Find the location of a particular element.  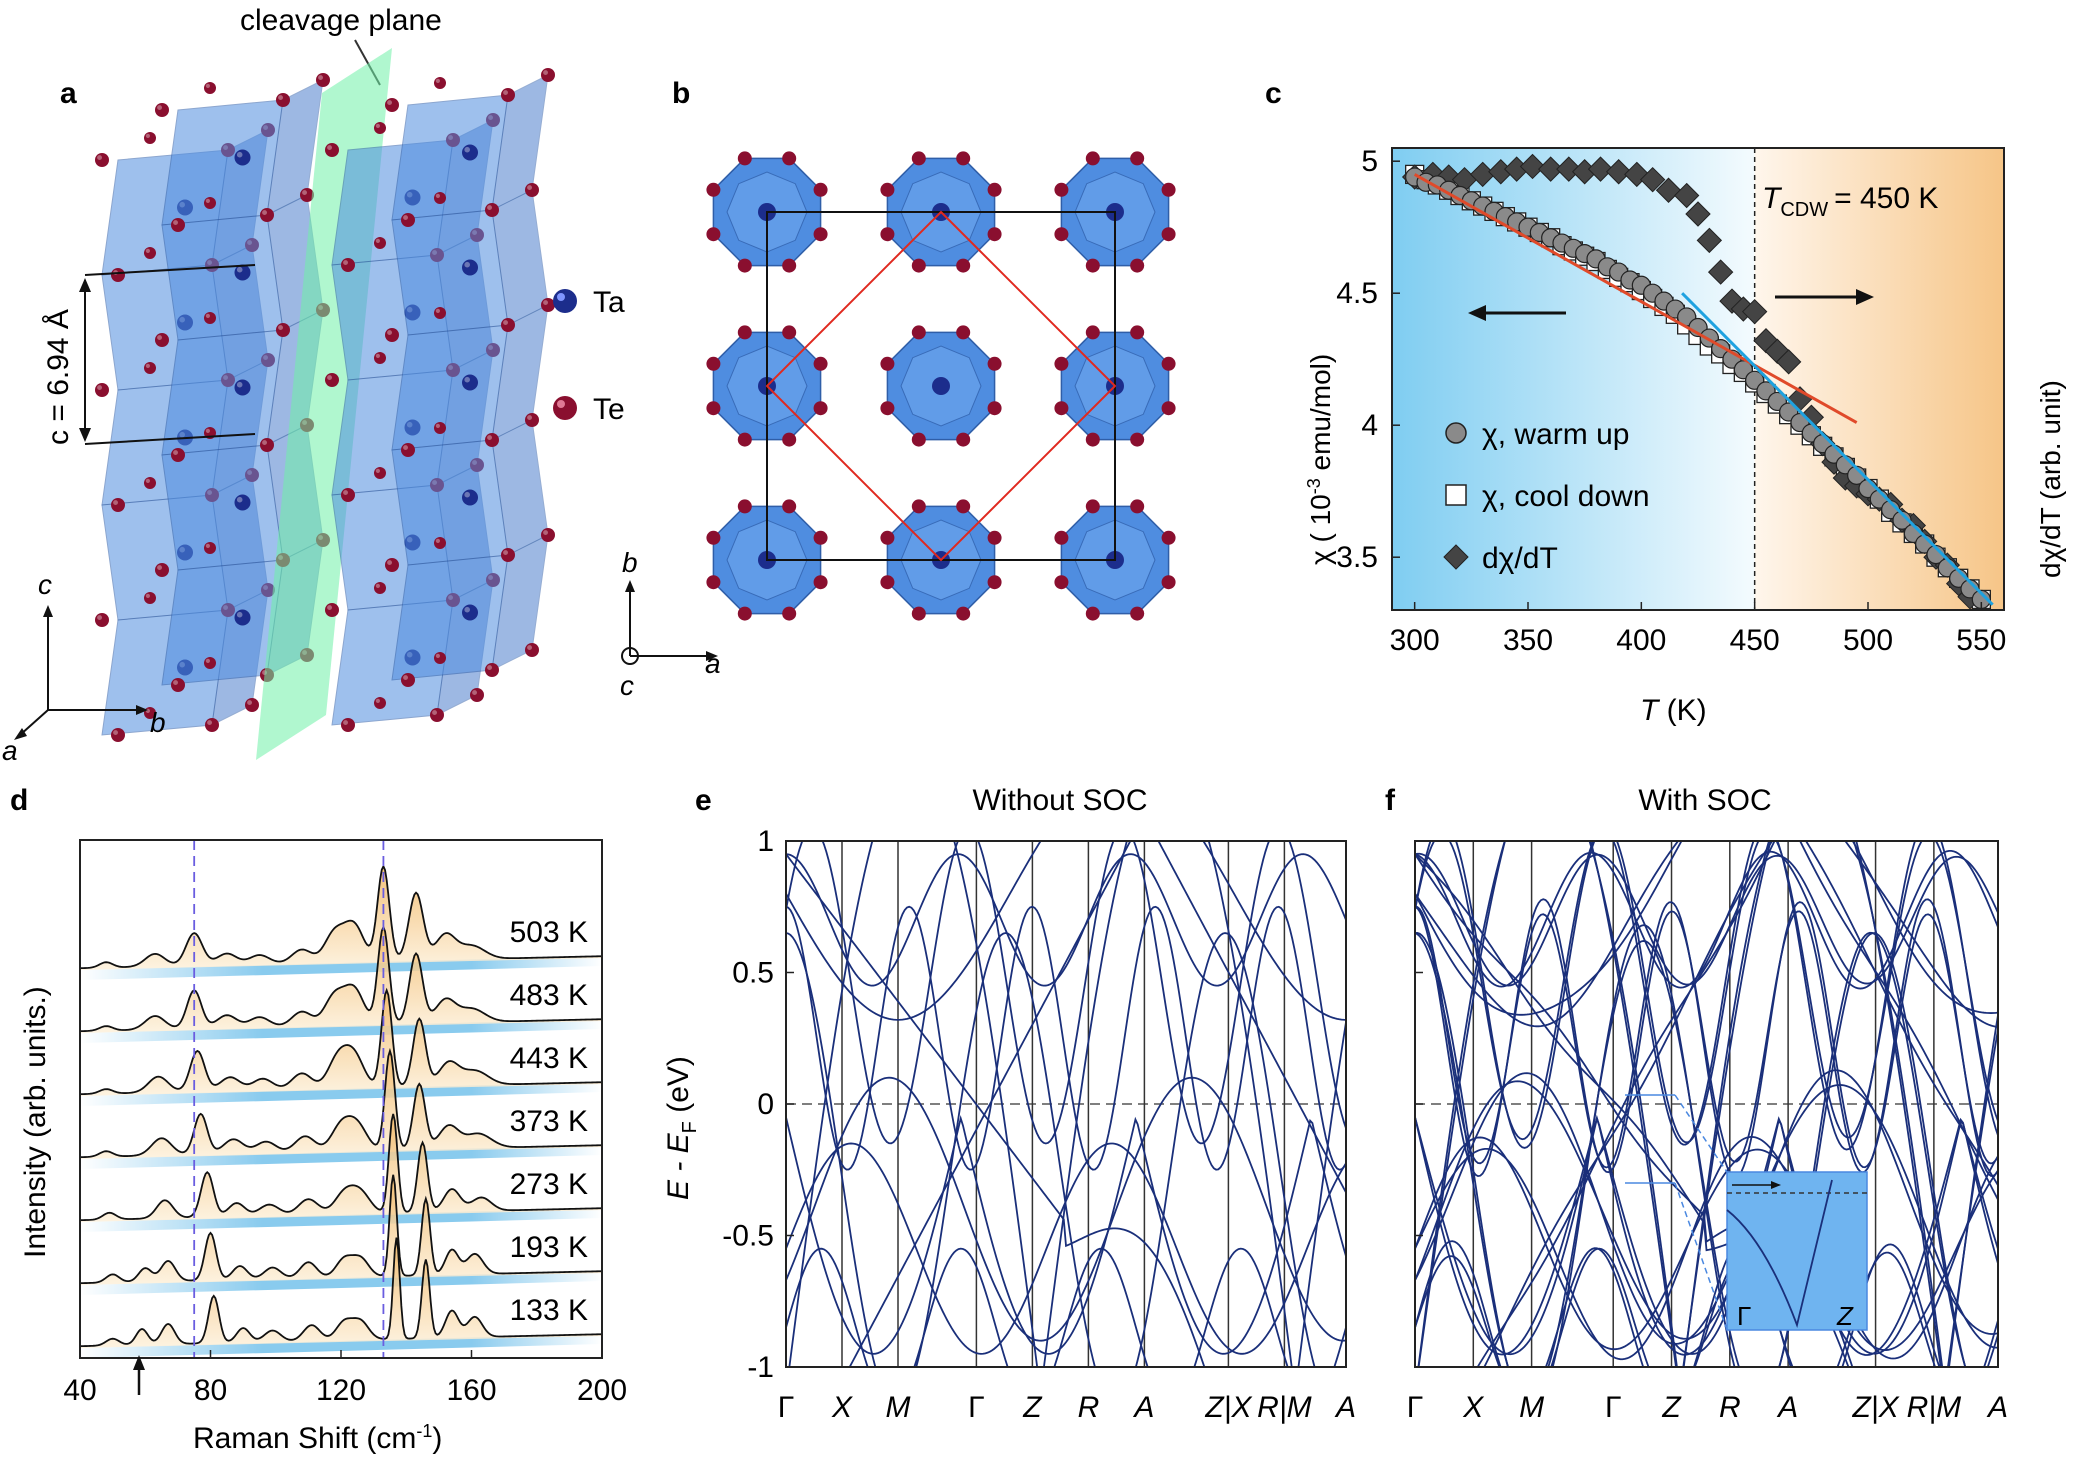

band-f-data is located at coordinates (1706, 1104).